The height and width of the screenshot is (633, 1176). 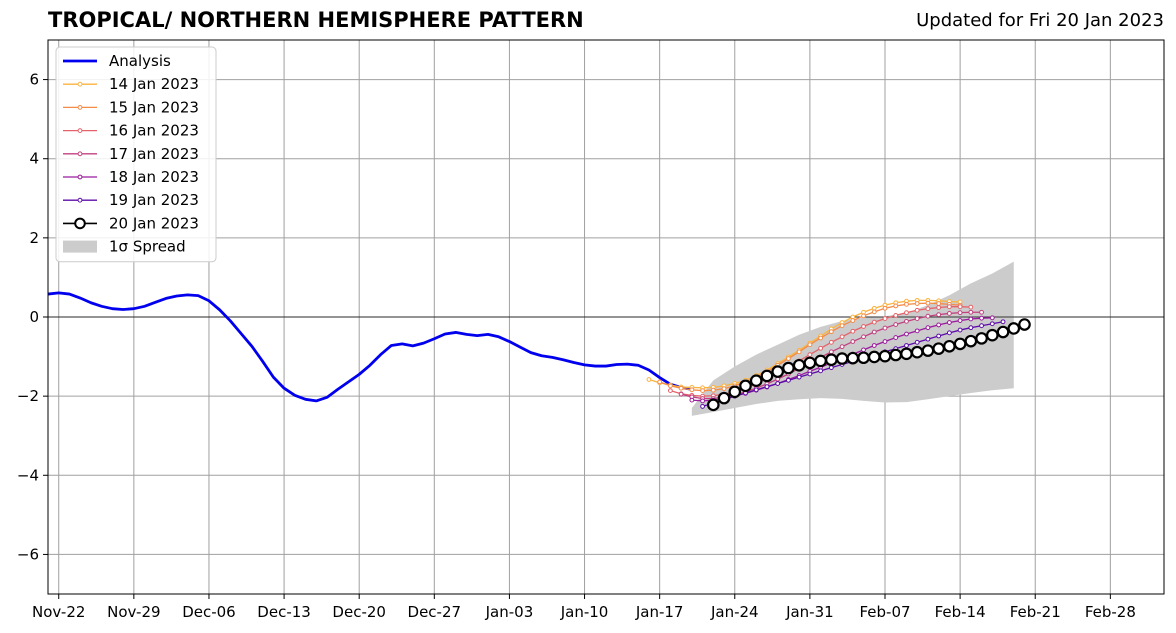 I want to click on analysis-layer, so click(x=370, y=347).